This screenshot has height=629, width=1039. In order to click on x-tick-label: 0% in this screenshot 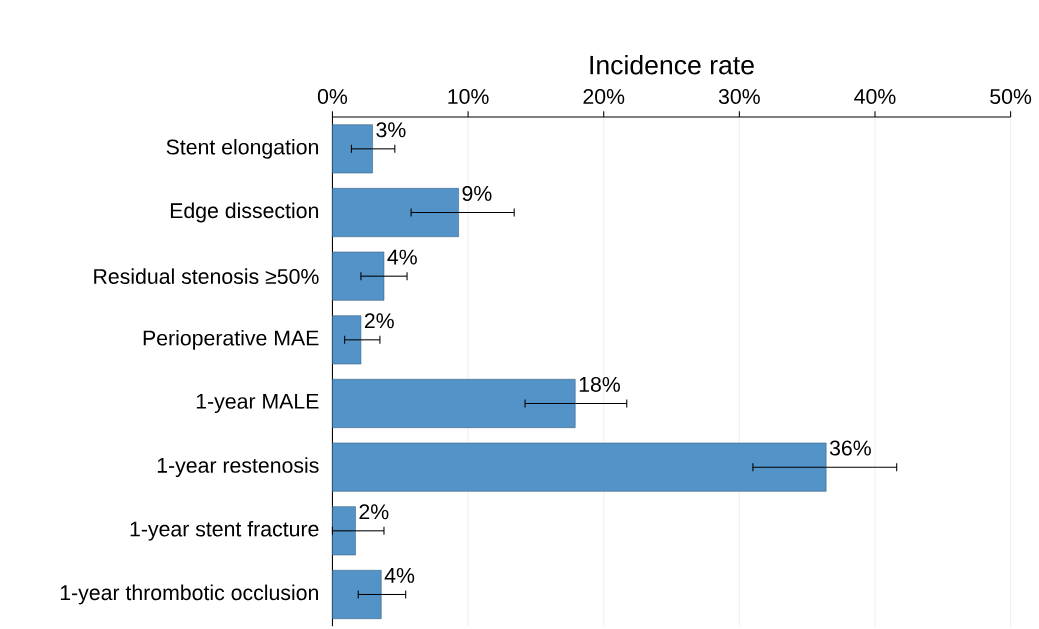, I will do `click(332, 96)`.